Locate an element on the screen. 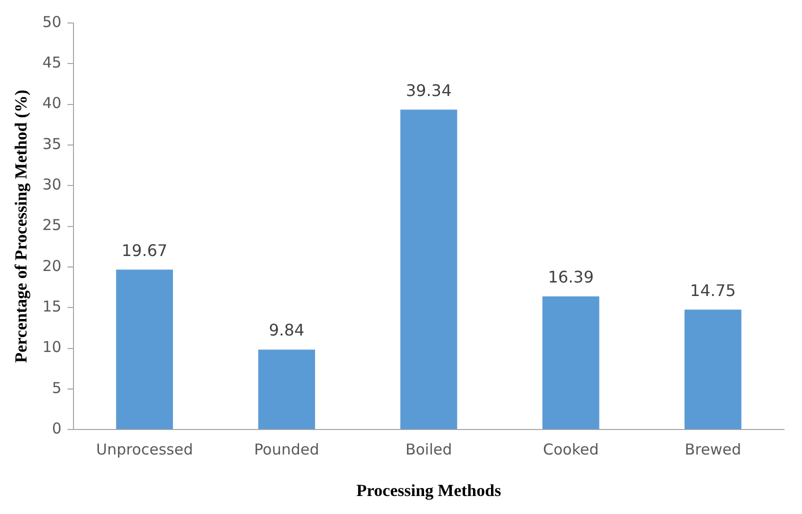  x-tick-label: Unprocessed is located at coordinates (144, 449).